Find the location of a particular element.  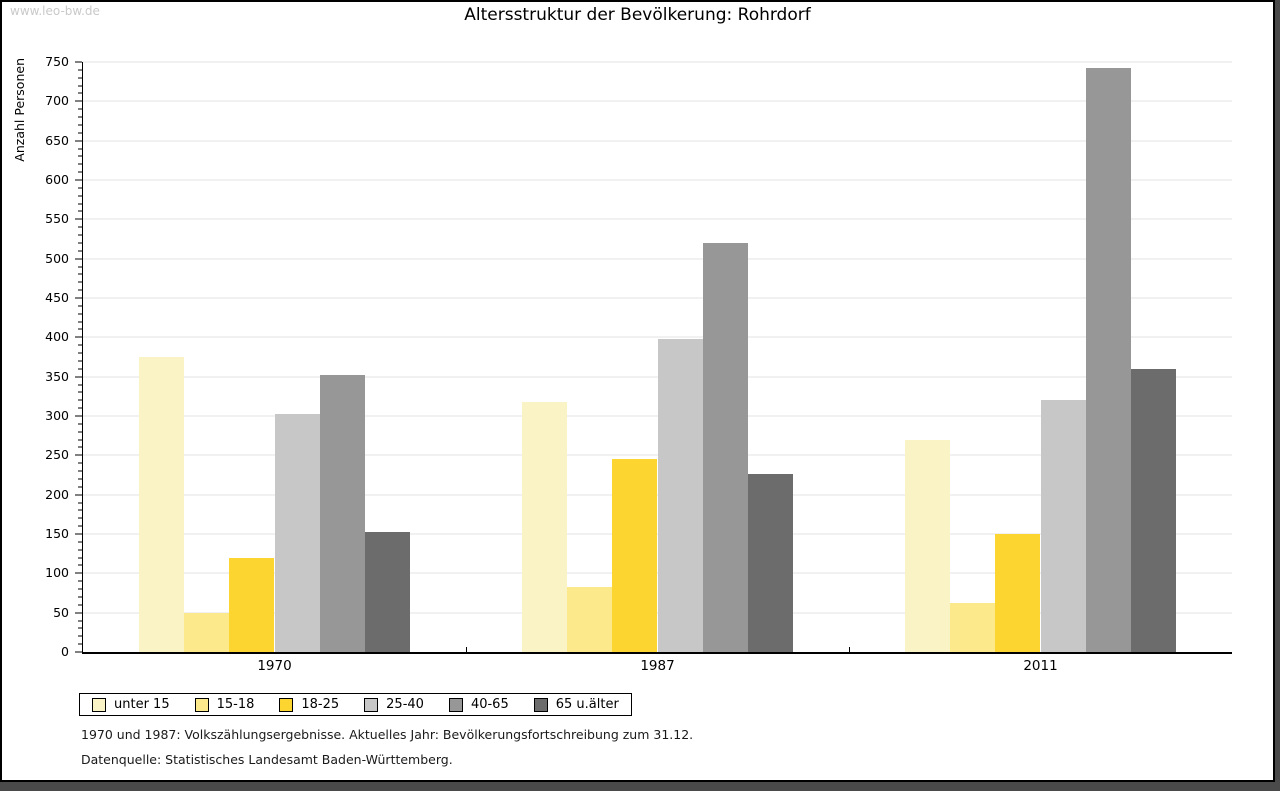

y-tick-label-150: 150 is located at coordinates (57, 533).